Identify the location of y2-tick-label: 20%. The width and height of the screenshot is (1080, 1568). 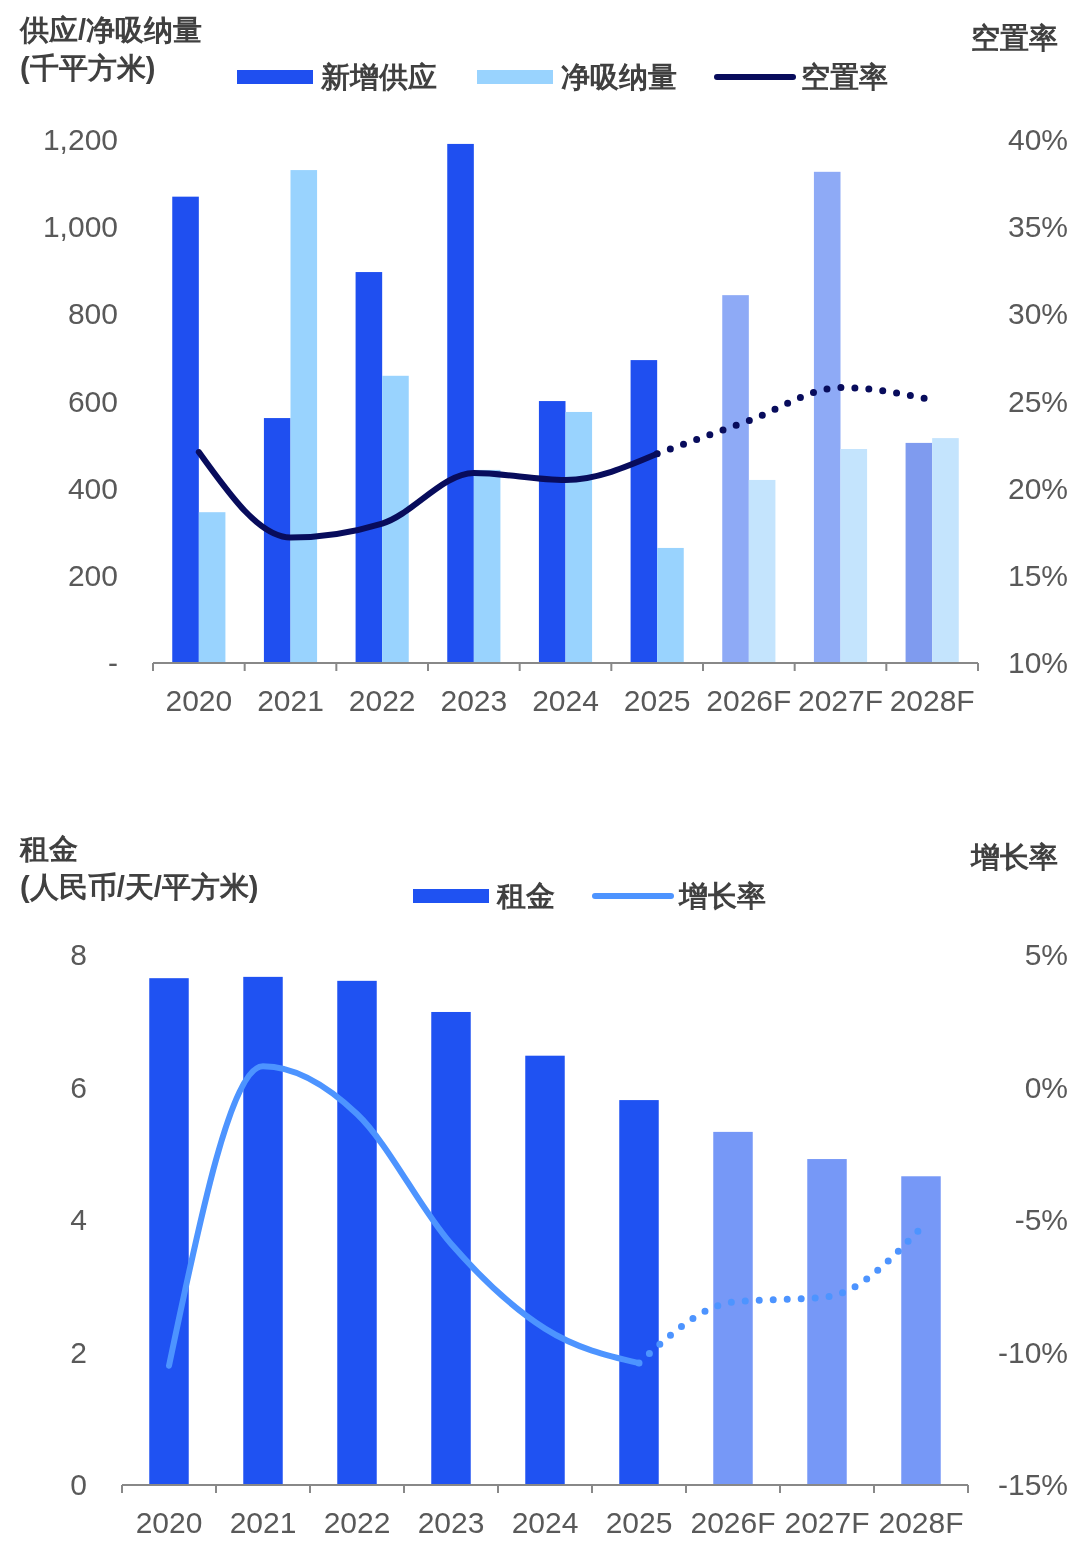
(1037, 488).